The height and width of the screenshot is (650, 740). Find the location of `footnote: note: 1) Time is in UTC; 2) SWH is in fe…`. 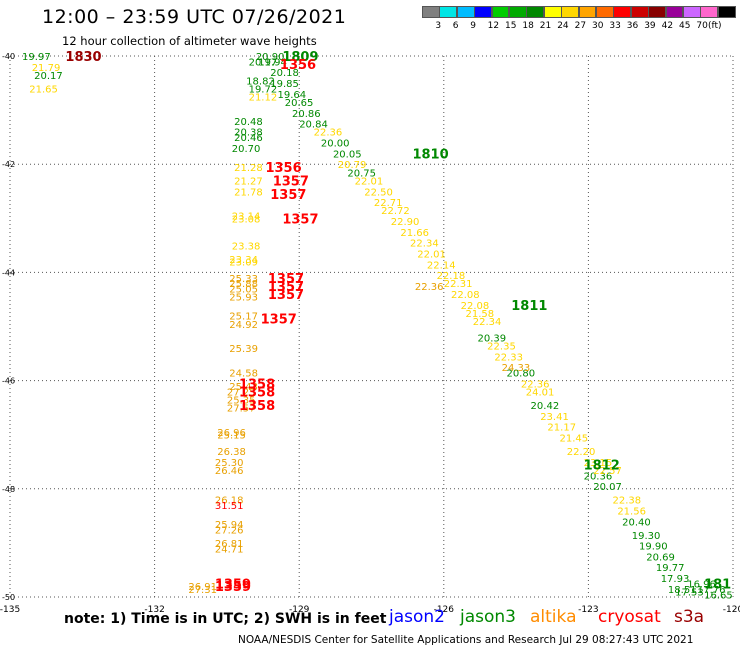

footnote: note: 1) Time is in UTC; 2) SWH is in fe… is located at coordinates (225, 619).